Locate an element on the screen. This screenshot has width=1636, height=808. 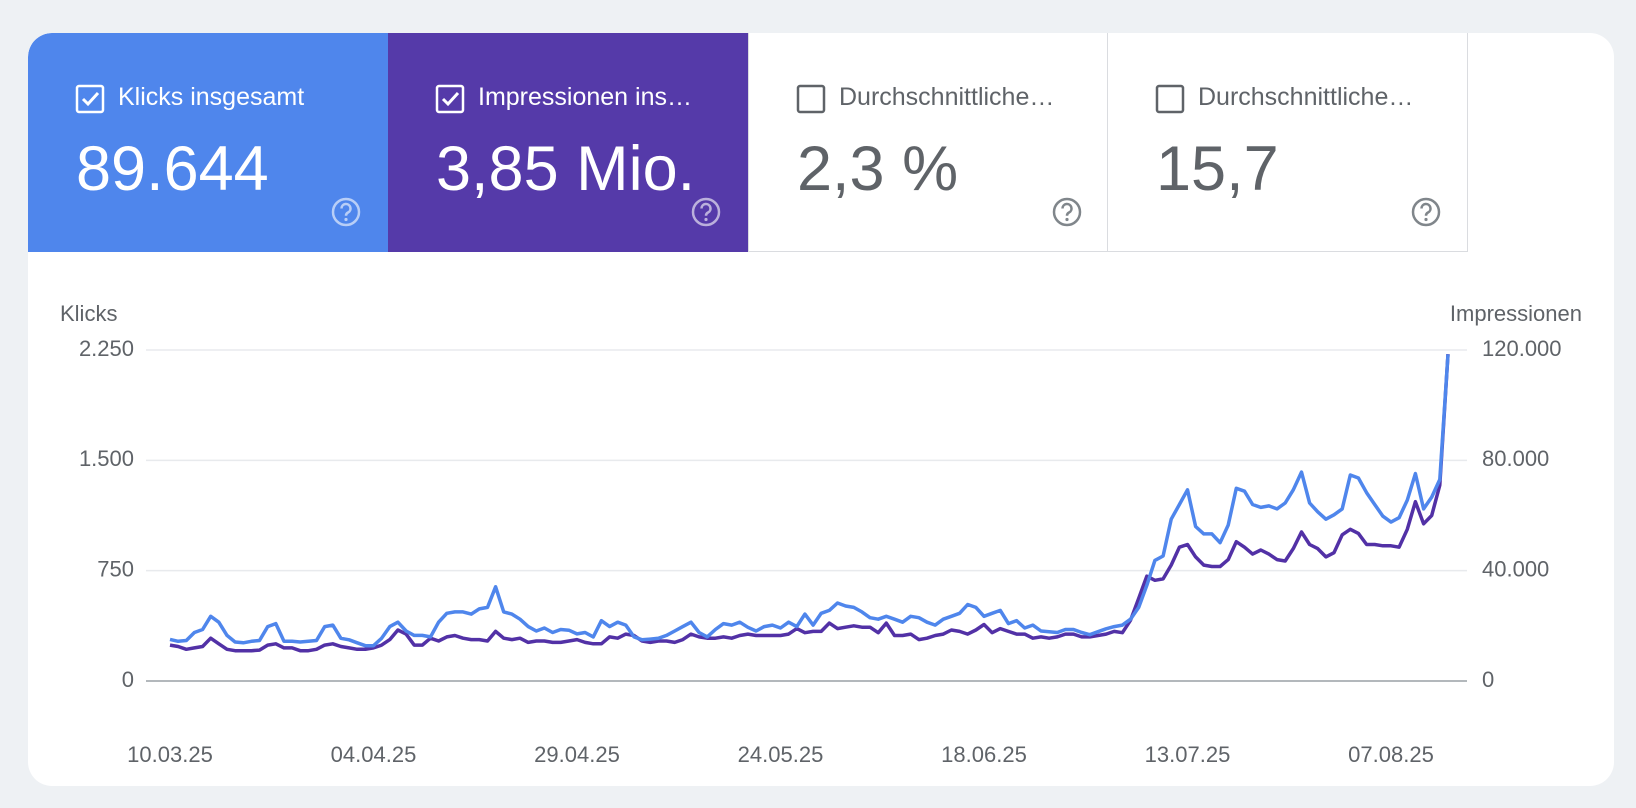
y2-axis-title: Impressionen is located at coordinates (1516, 313).